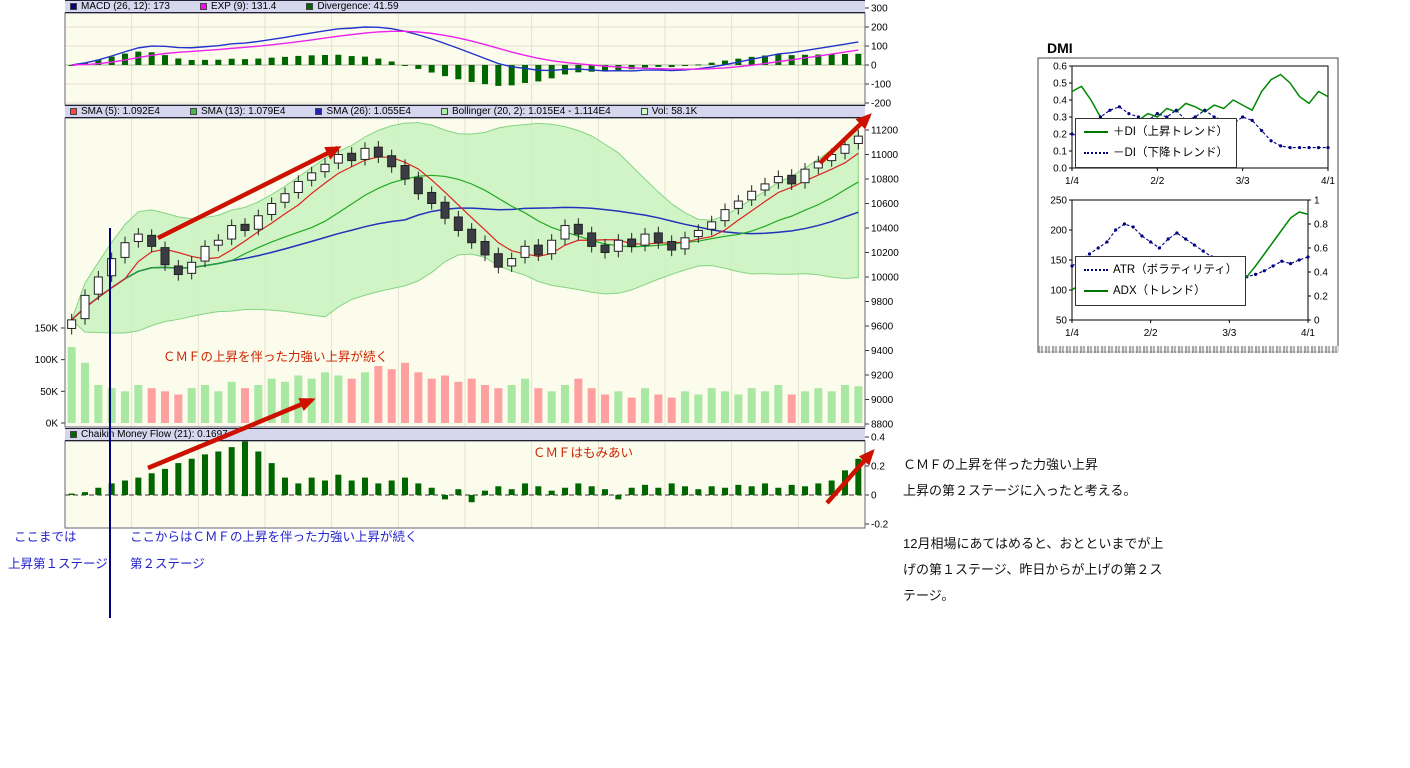 The width and height of the screenshot is (1410, 768). I want to click on legend-label: Bollinger (20, 2): 1.015E4 - 1.114E4, so click(531, 111).